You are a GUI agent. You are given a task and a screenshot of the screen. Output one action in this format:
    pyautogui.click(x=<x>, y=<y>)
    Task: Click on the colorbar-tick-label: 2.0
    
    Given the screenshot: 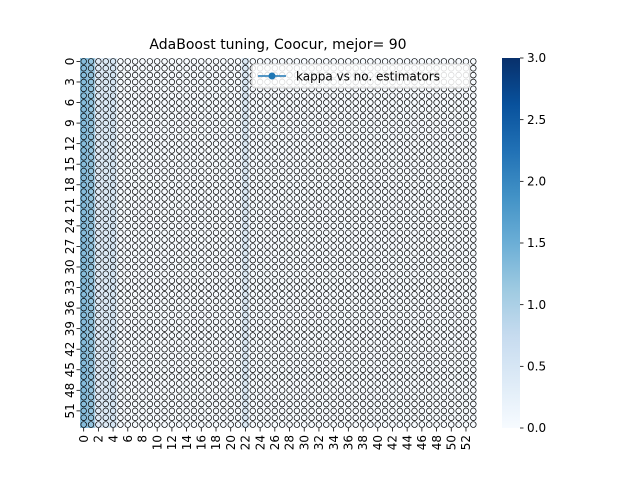 What is the action you would take?
    pyautogui.click(x=536, y=182)
    